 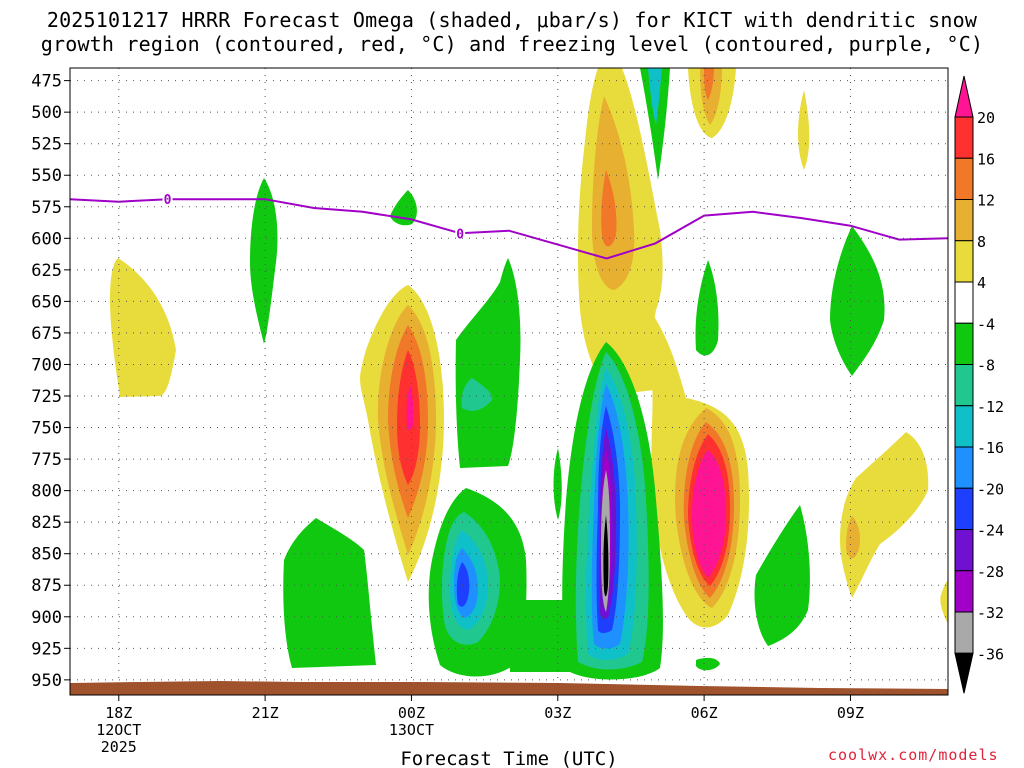 What do you see at coordinates (850, 713) in the screenshot?
I see `x-tick-label: 09Z` at bounding box center [850, 713].